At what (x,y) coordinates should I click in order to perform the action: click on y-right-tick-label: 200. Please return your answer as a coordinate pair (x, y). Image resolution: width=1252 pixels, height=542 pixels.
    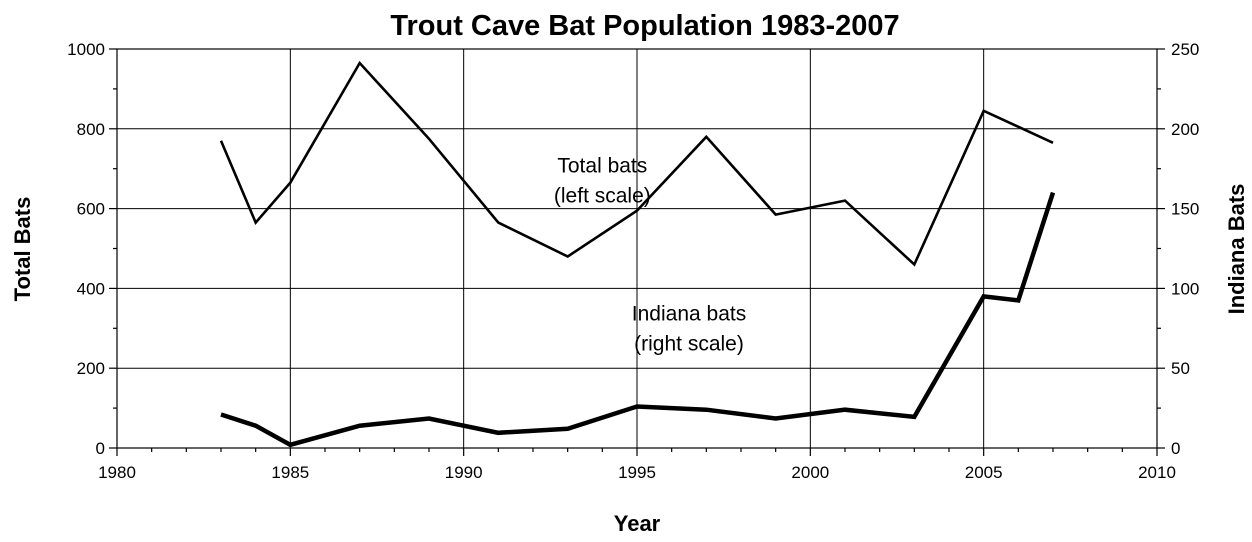
    Looking at the image, I should click on (1185, 129).